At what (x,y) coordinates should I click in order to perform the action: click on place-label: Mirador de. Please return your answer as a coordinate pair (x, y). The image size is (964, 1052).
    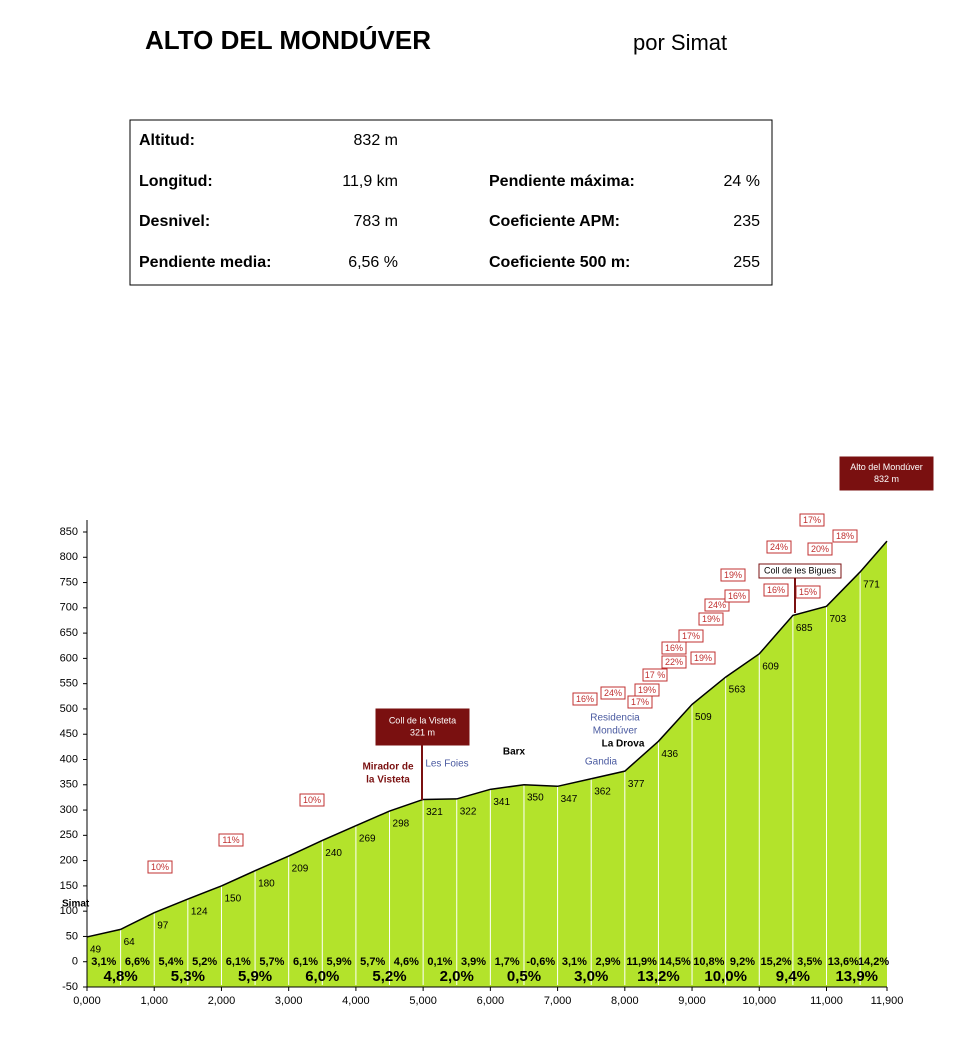
    Looking at the image, I should click on (388, 767).